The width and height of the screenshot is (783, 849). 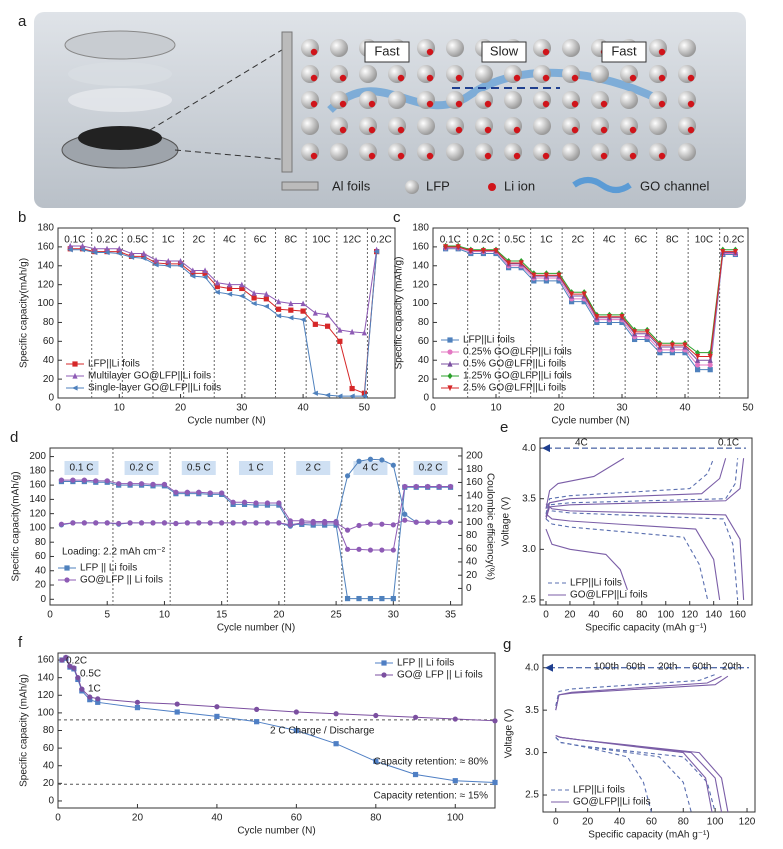 What do you see at coordinates (37, 528) in the screenshot?
I see `y-tick-label: 100` at bounding box center [37, 528].